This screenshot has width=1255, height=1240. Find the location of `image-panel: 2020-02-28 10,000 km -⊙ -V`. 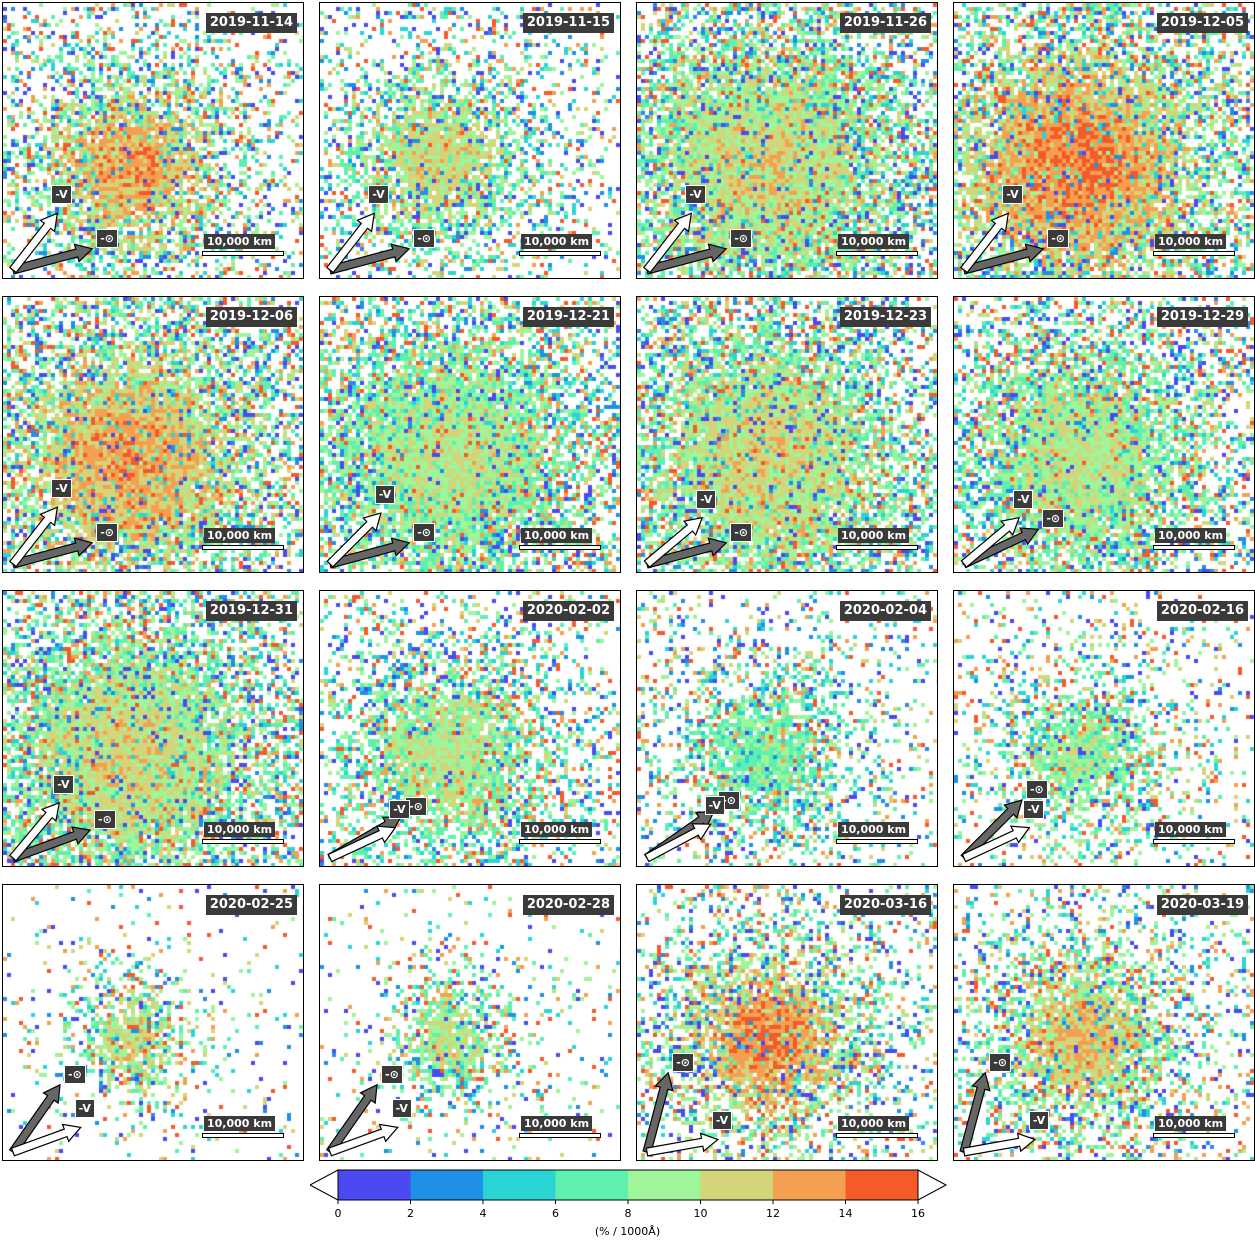

image-panel: 2020-02-28 10,000 km -⊙ -V is located at coordinates (470, 1022).